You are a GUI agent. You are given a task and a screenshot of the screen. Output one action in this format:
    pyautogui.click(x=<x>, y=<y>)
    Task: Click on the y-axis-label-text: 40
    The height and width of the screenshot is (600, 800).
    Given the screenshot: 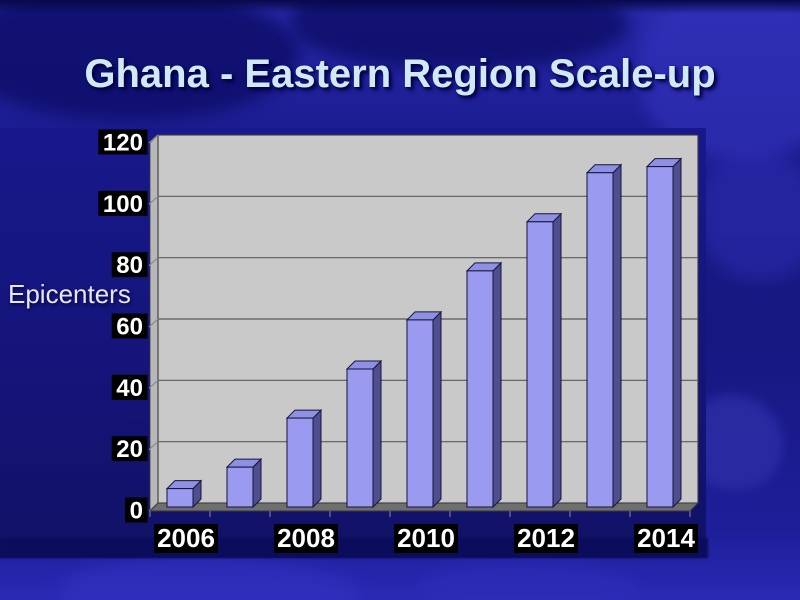 What is the action you would take?
    pyautogui.click(x=129, y=388)
    